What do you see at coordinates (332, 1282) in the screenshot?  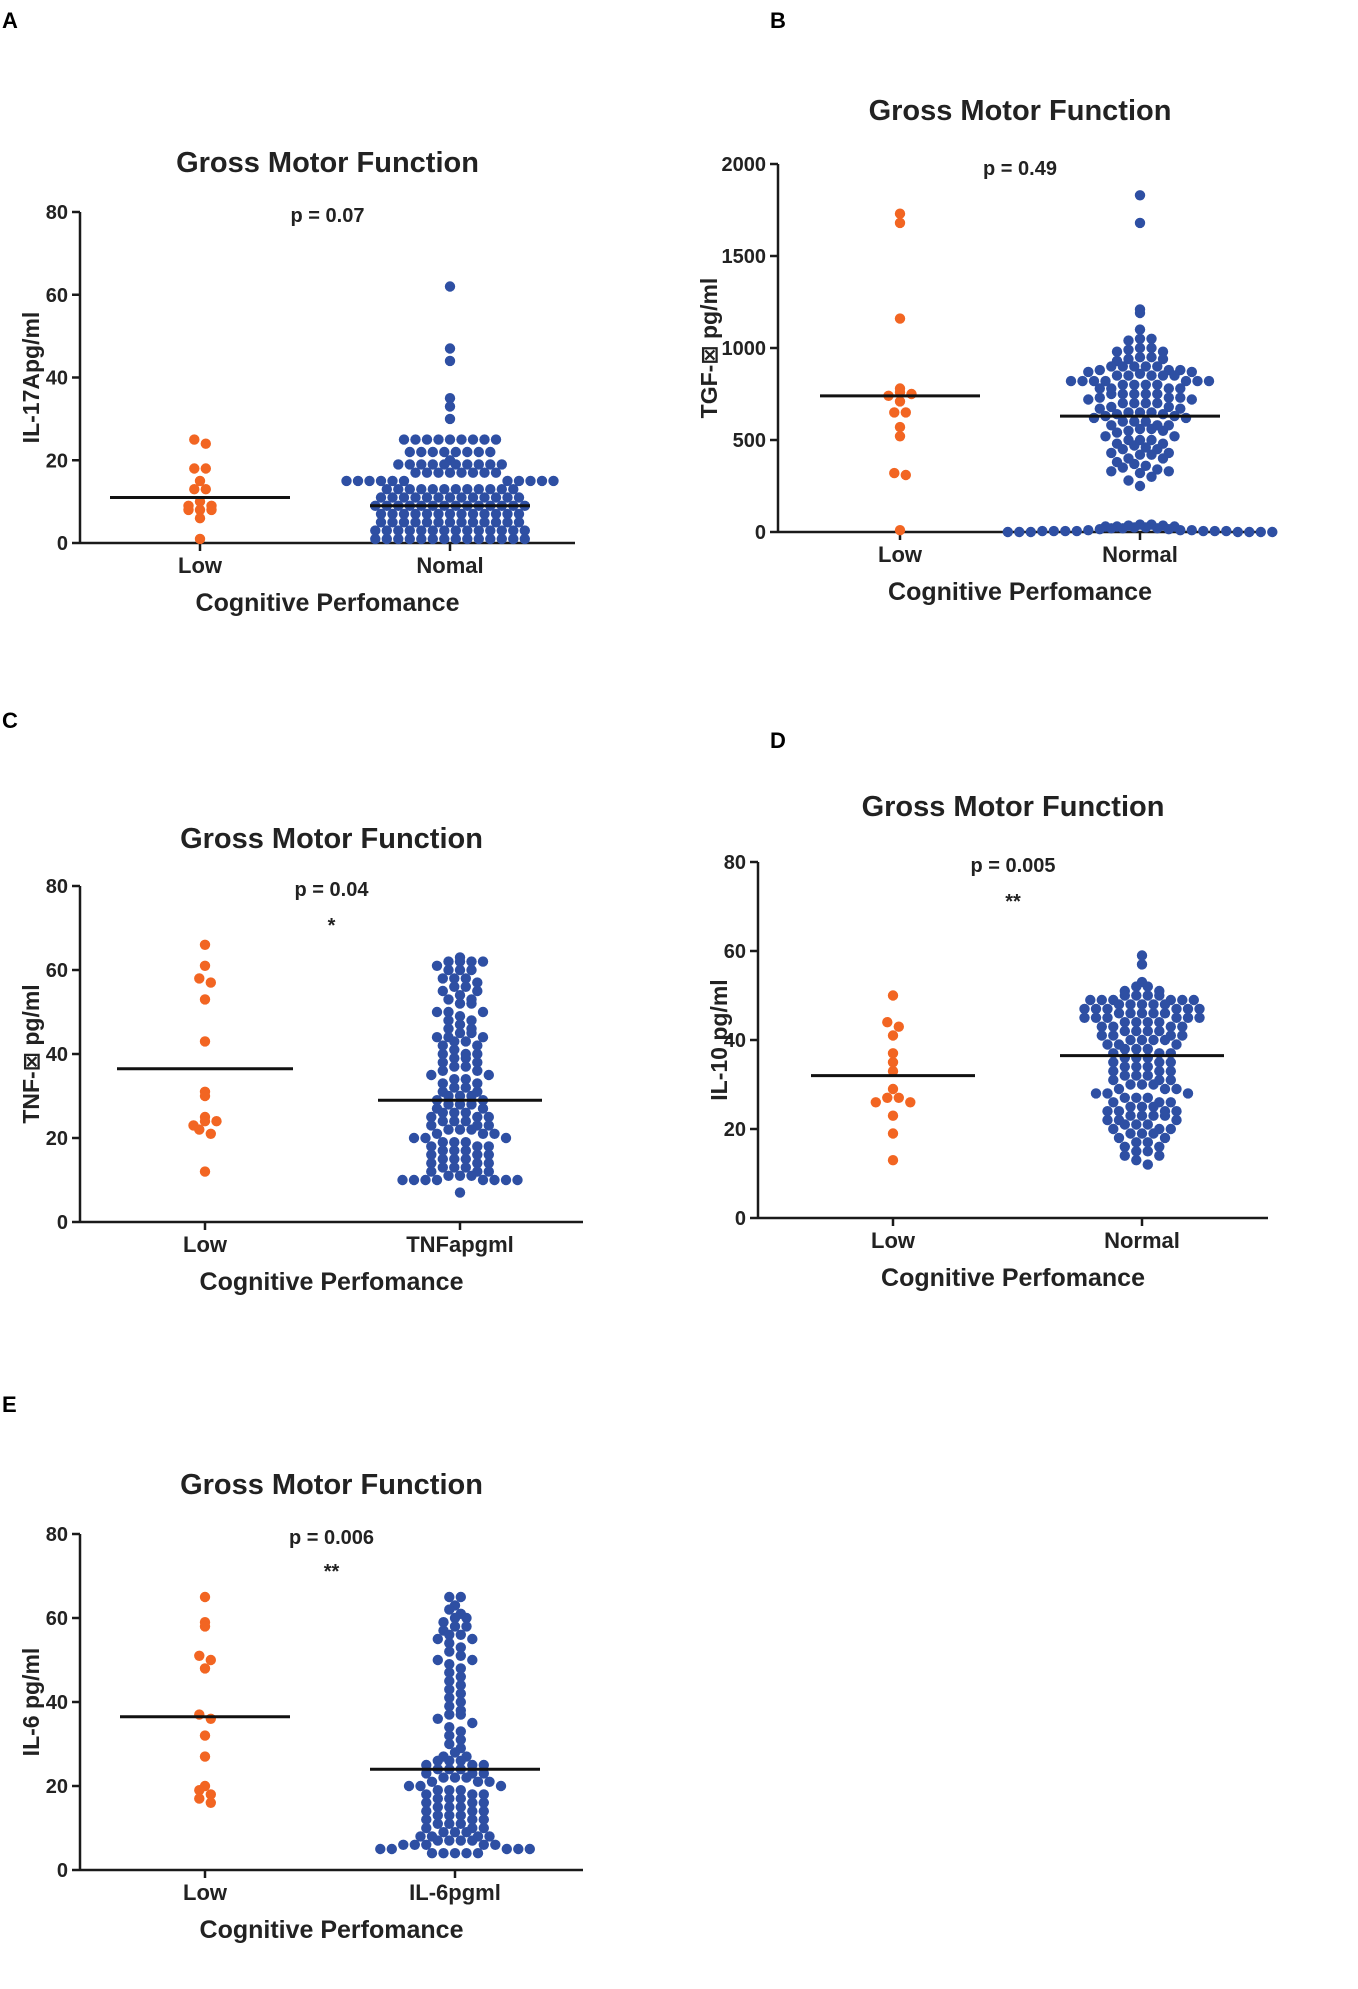 I see `panel-c-x-label: Cognitive Perfomance` at bounding box center [332, 1282].